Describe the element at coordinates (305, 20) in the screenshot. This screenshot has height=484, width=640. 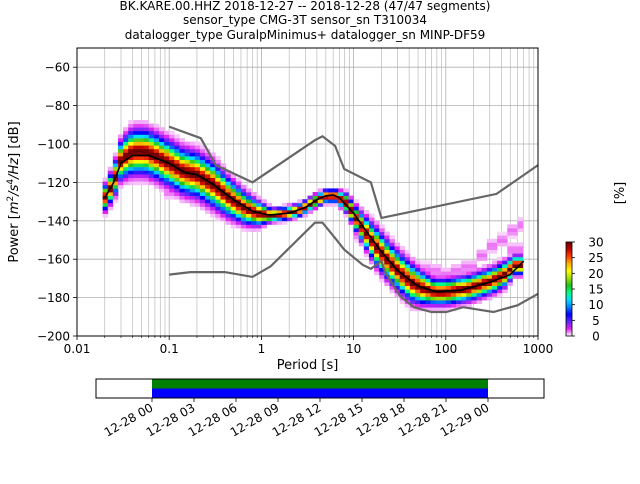
I see `title-line-2: sensor_type CMG-3T sensor_sn T310034` at that location.